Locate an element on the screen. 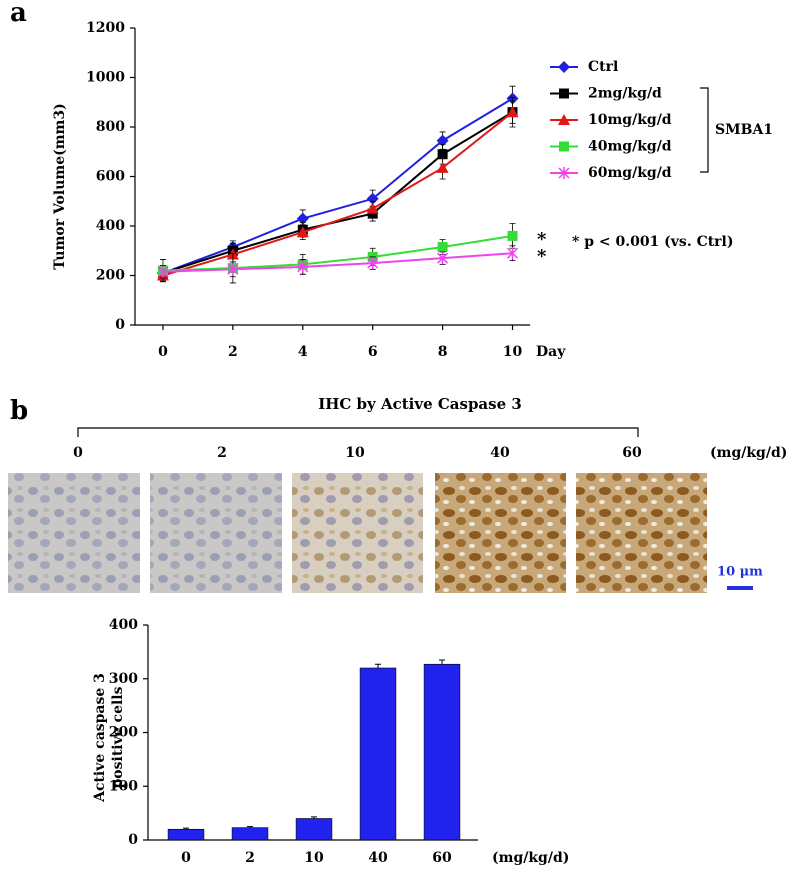  legend-label: 10mg/kg/d is located at coordinates (630, 120).